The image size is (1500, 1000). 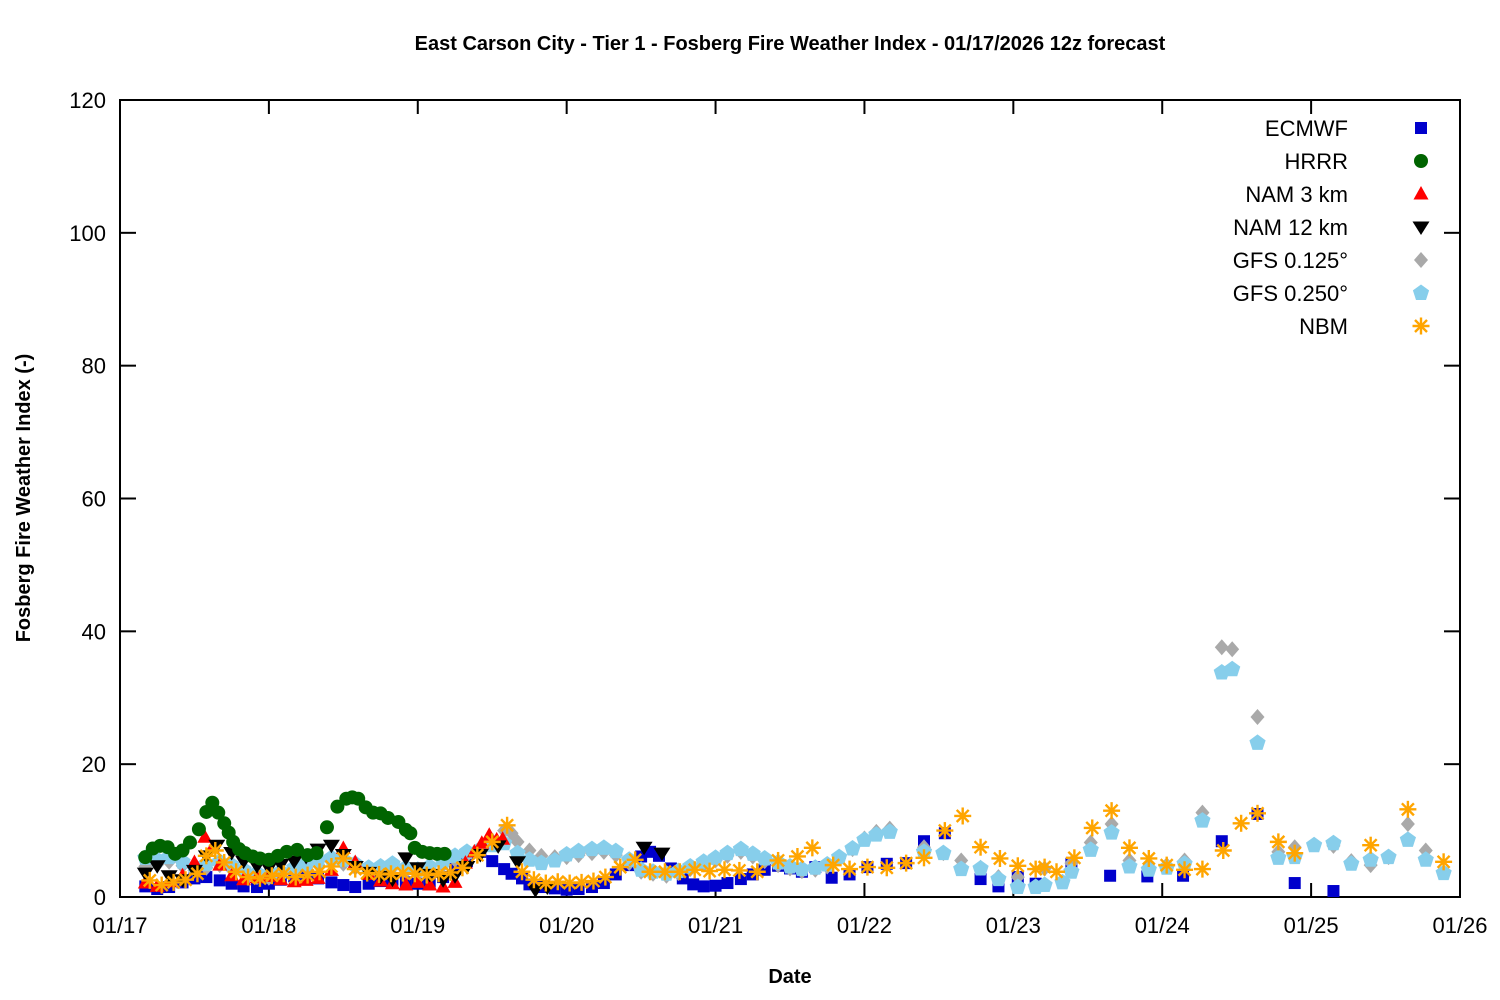 I want to click on legend-label-gfs-0-250: GFS 0.250°, so click(x=1290, y=293).